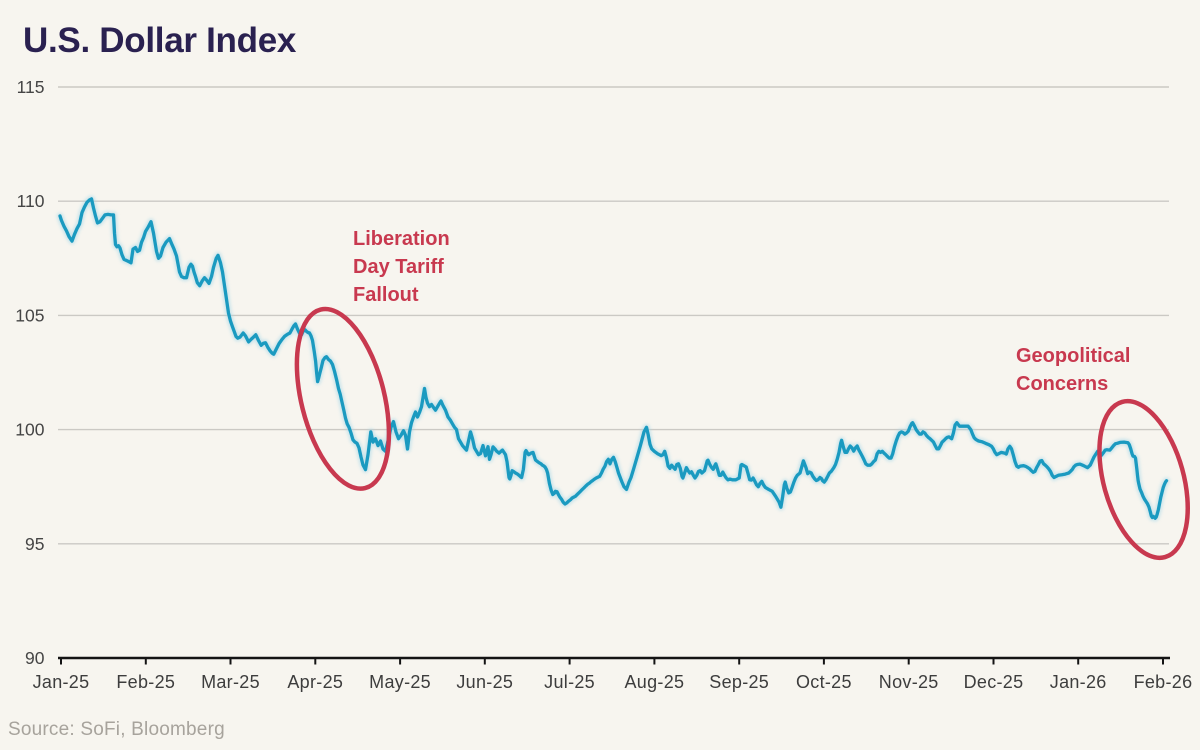 Image resolution: width=1200 pixels, height=750 pixels. What do you see at coordinates (909, 682) in the screenshot?
I see `svg-text: Nov-25` at bounding box center [909, 682].